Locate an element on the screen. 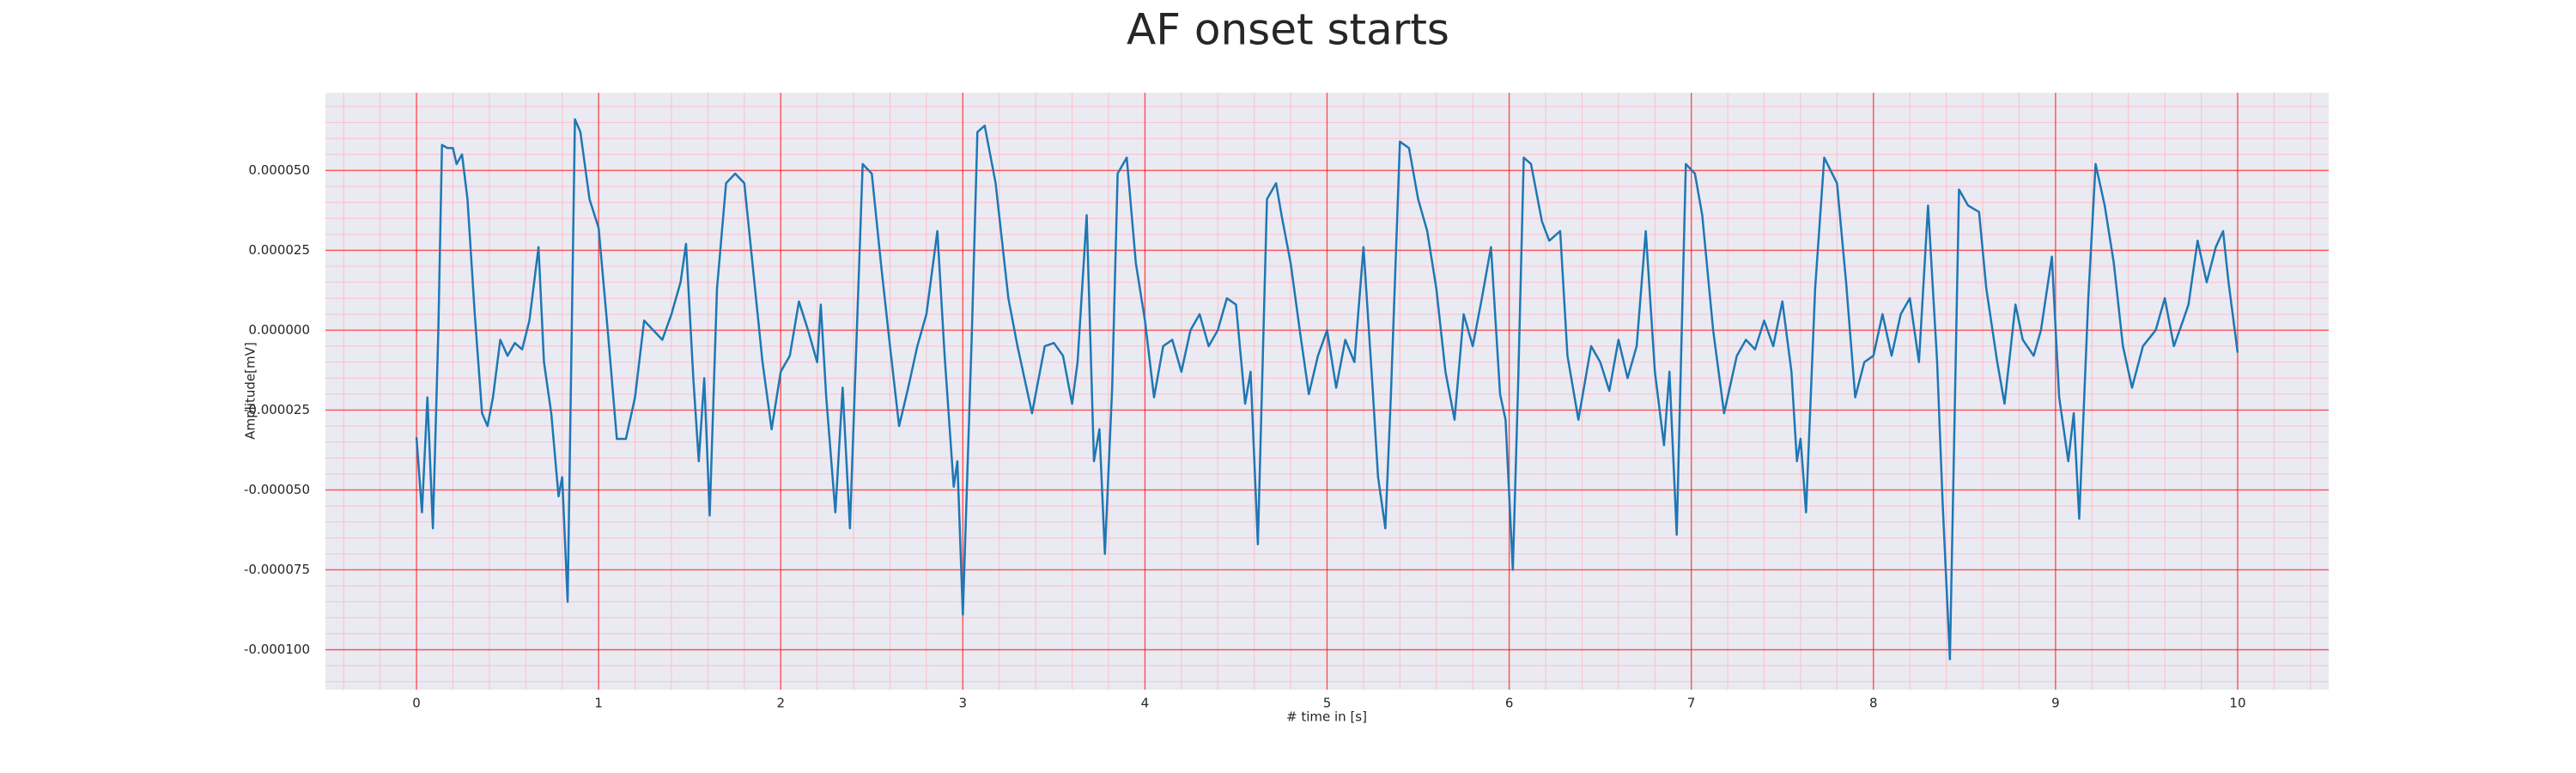 The width and height of the screenshot is (2576, 773). x-tick-label: 5 is located at coordinates (1327, 703).